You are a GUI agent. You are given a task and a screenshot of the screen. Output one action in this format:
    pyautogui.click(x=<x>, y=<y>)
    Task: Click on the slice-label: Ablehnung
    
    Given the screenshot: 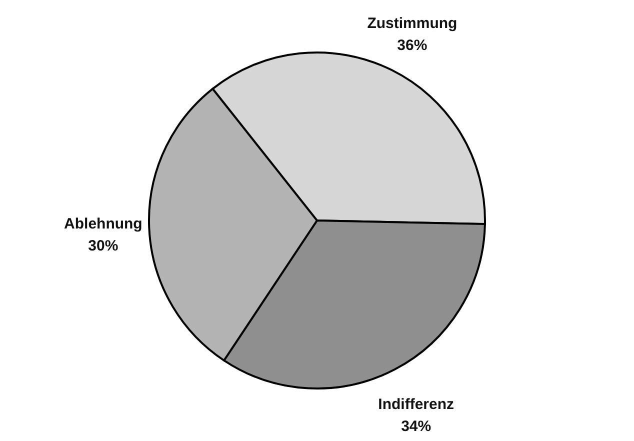 What is the action you would take?
    pyautogui.click(x=103, y=223)
    